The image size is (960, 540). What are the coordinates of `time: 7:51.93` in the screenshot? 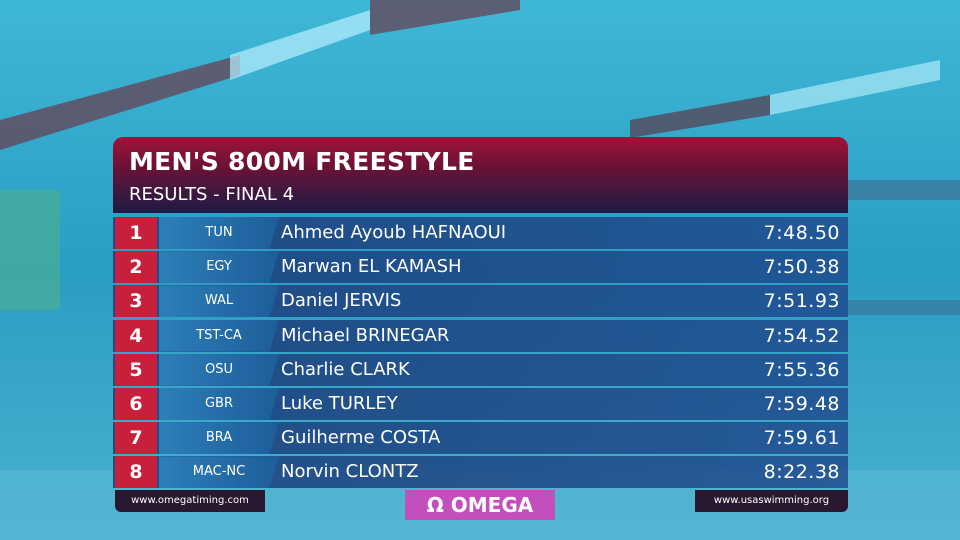 It's located at (801, 301).